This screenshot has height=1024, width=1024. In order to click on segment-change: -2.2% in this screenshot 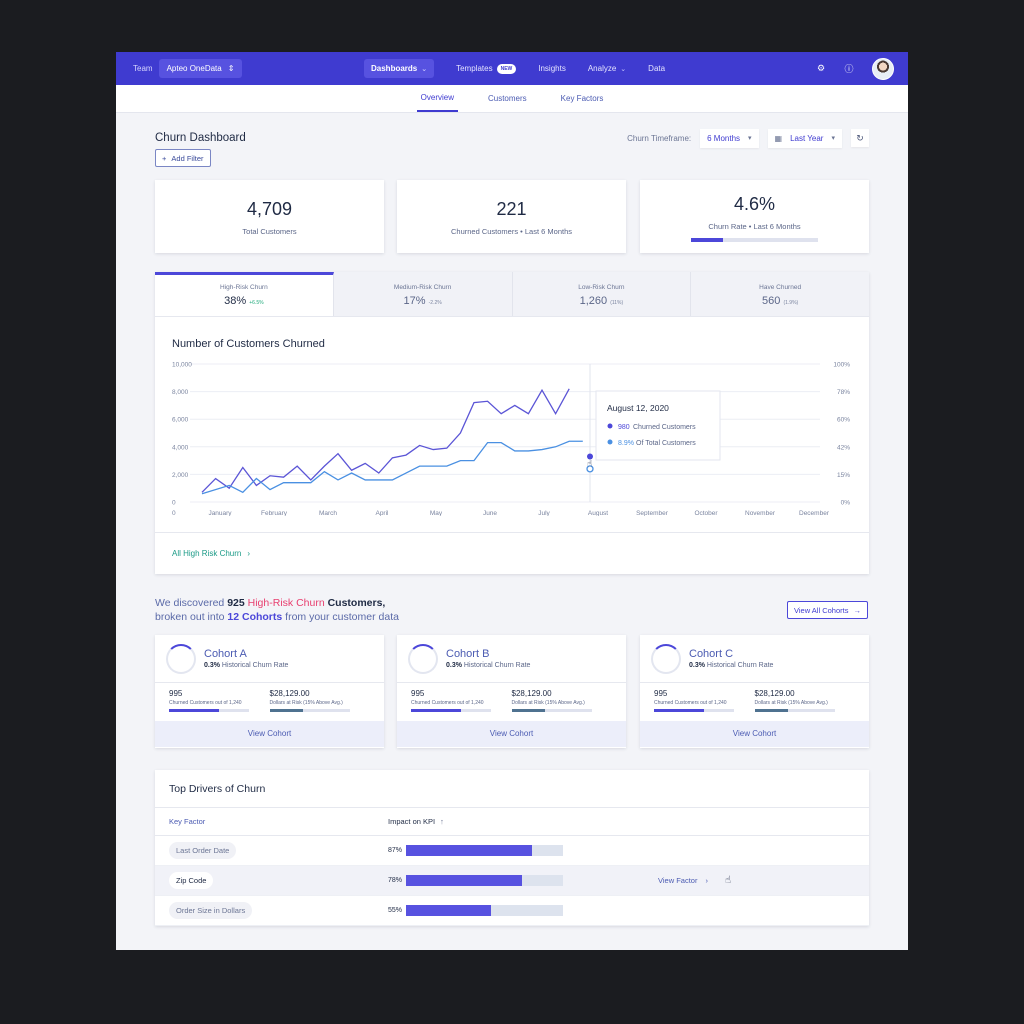, I will do `click(435, 303)`.